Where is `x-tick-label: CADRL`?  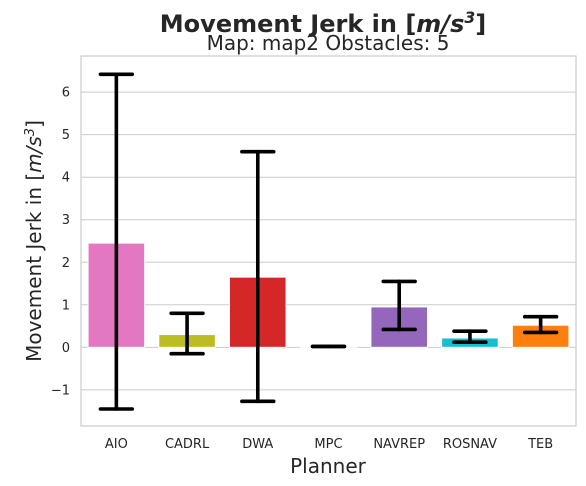 x-tick-label: CADRL is located at coordinates (187, 444).